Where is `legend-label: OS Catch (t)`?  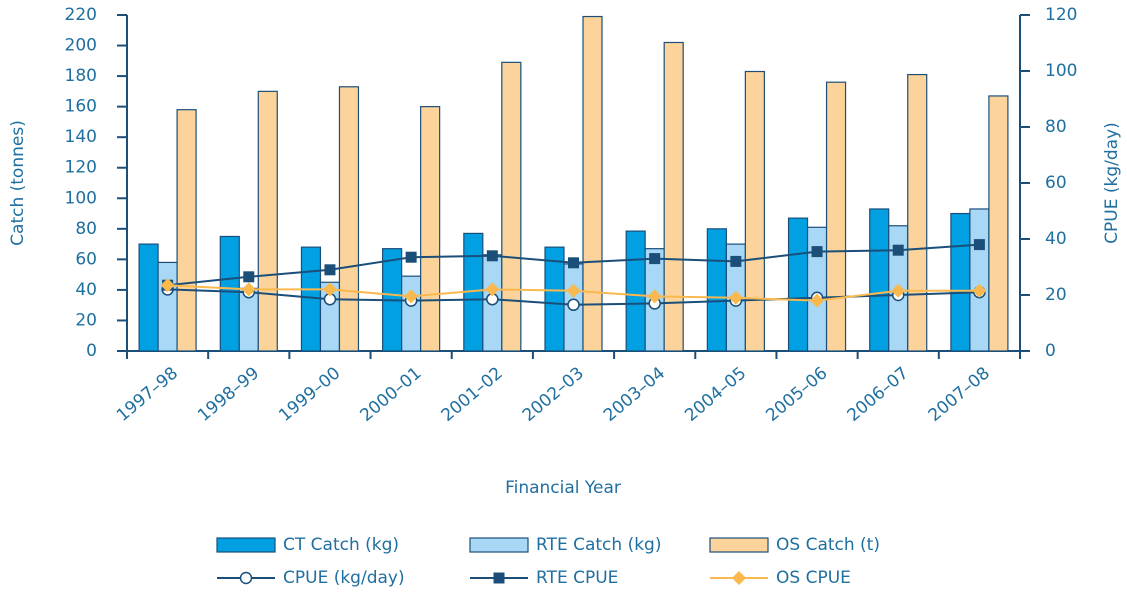
legend-label: OS Catch (t) is located at coordinates (828, 545).